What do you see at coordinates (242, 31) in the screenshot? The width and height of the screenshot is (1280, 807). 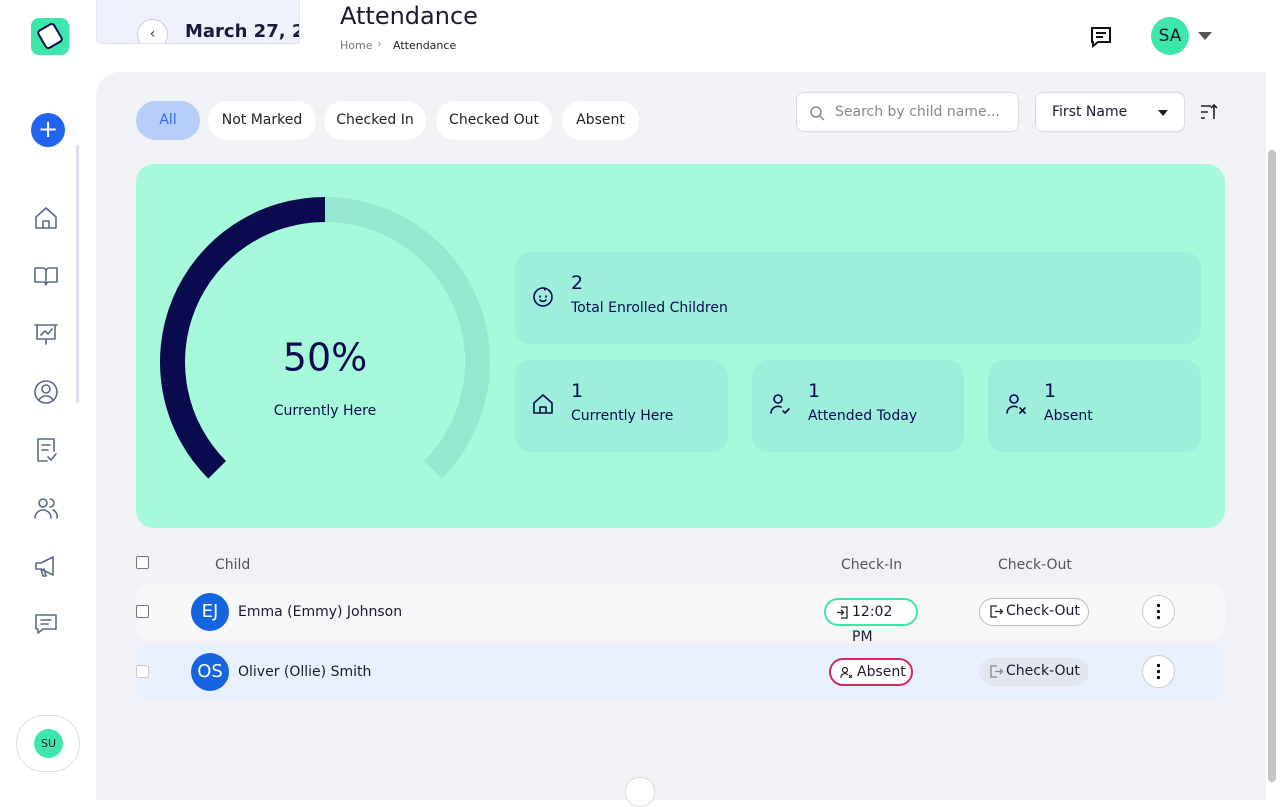 I see `date-label: March 27, 202` at bounding box center [242, 31].